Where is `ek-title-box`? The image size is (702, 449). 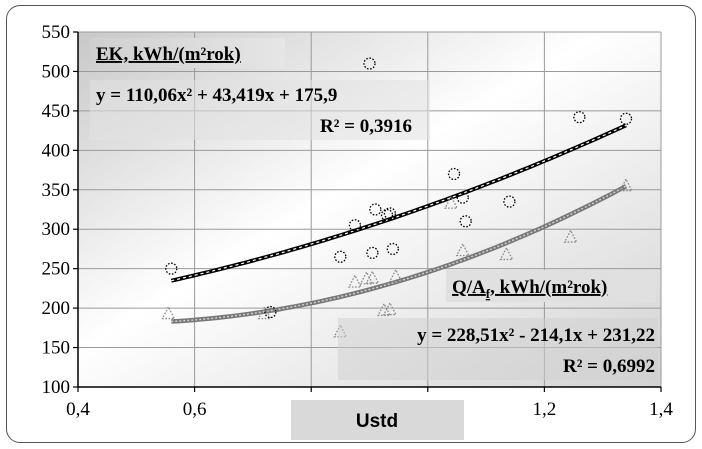 ek-title-box is located at coordinates (187, 53).